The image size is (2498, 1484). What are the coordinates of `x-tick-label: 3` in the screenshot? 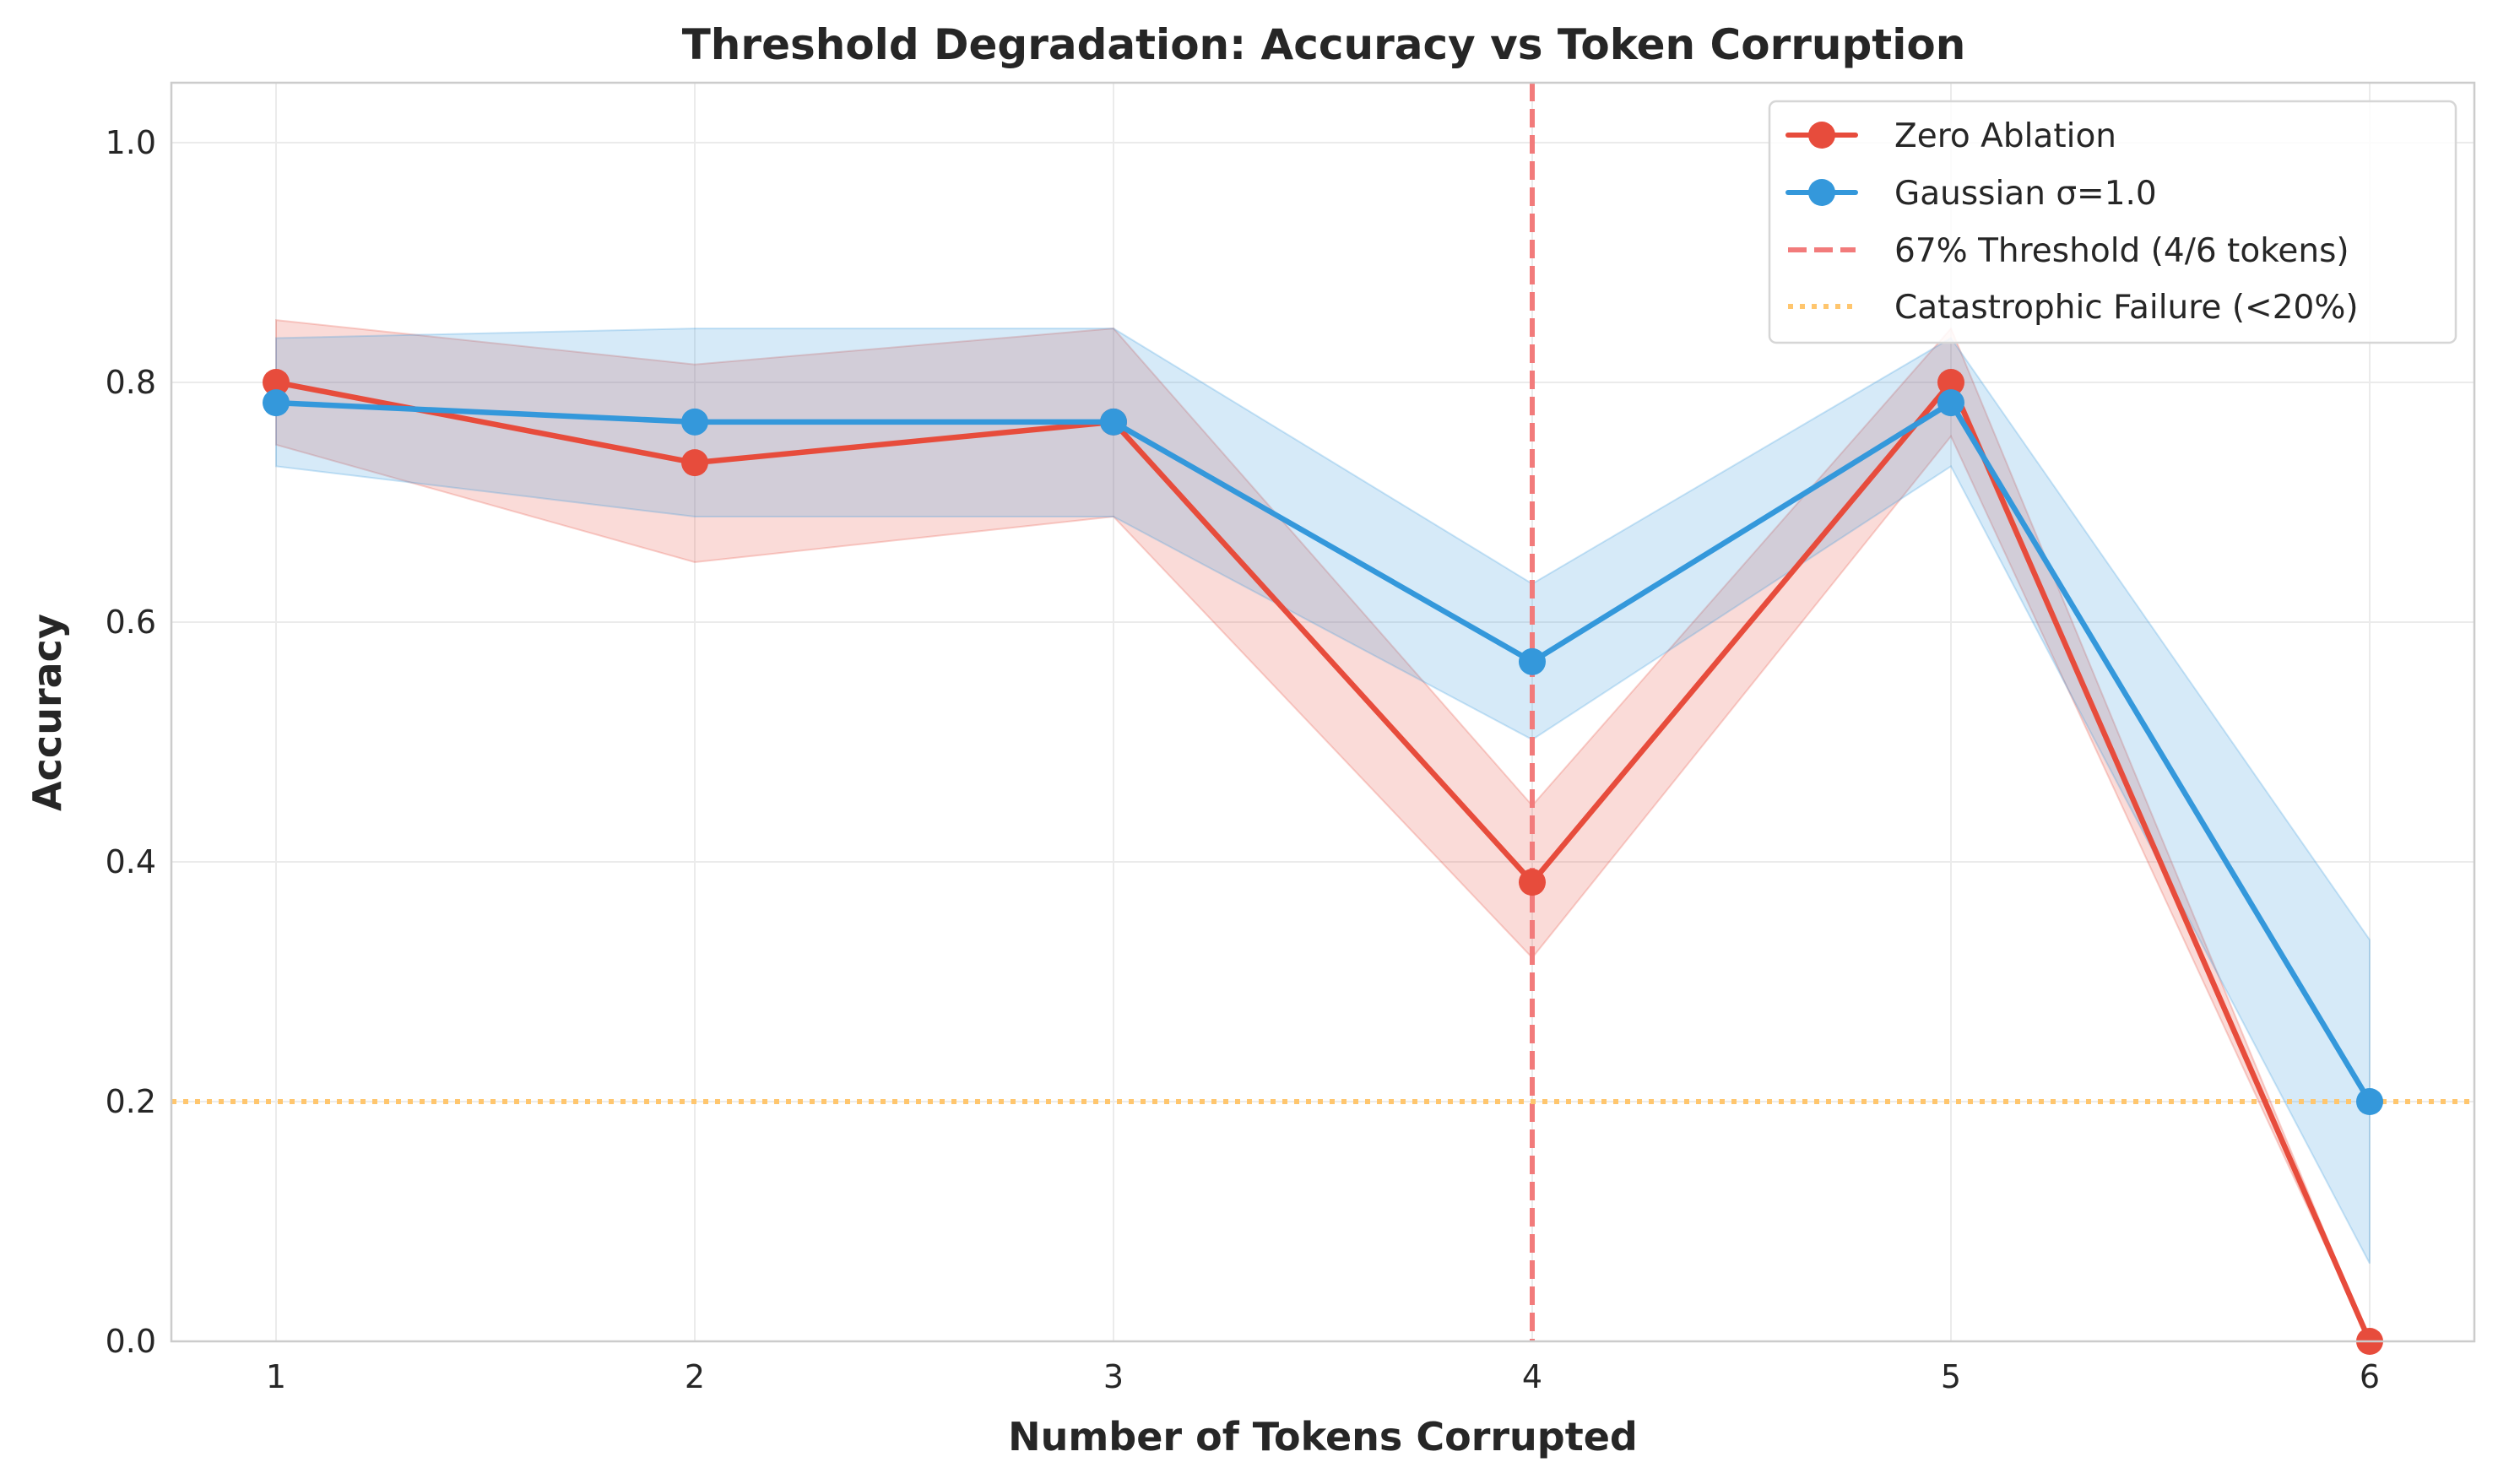 It's located at (1113, 1376).